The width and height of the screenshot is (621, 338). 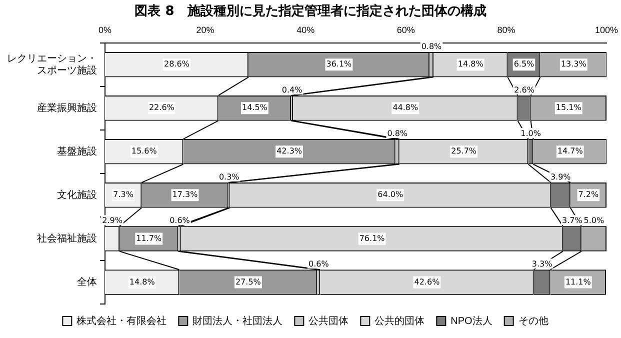 What do you see at coordinates (328, 320) in the screenshot?
I see `legend-label: 公共団体` at bounding box center [328, 320].